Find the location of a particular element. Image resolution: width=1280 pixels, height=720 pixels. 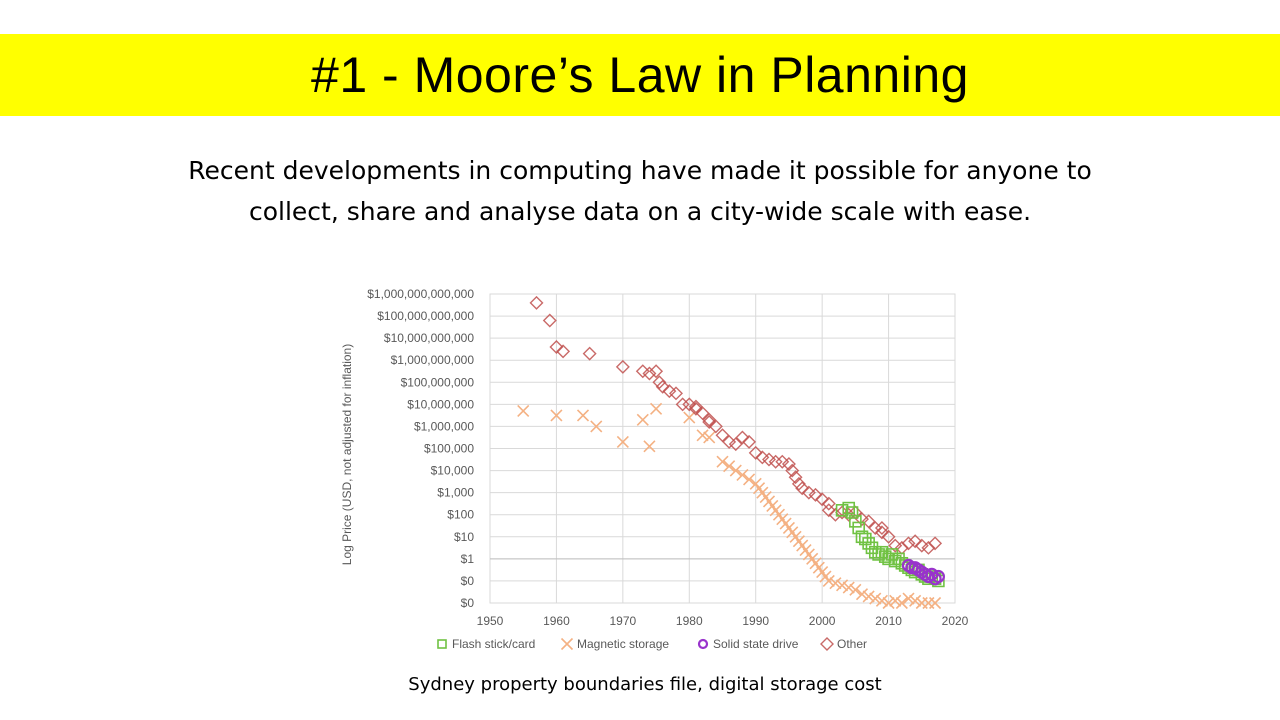

y-tick-label: $10 is located at coordinates (464, 537).